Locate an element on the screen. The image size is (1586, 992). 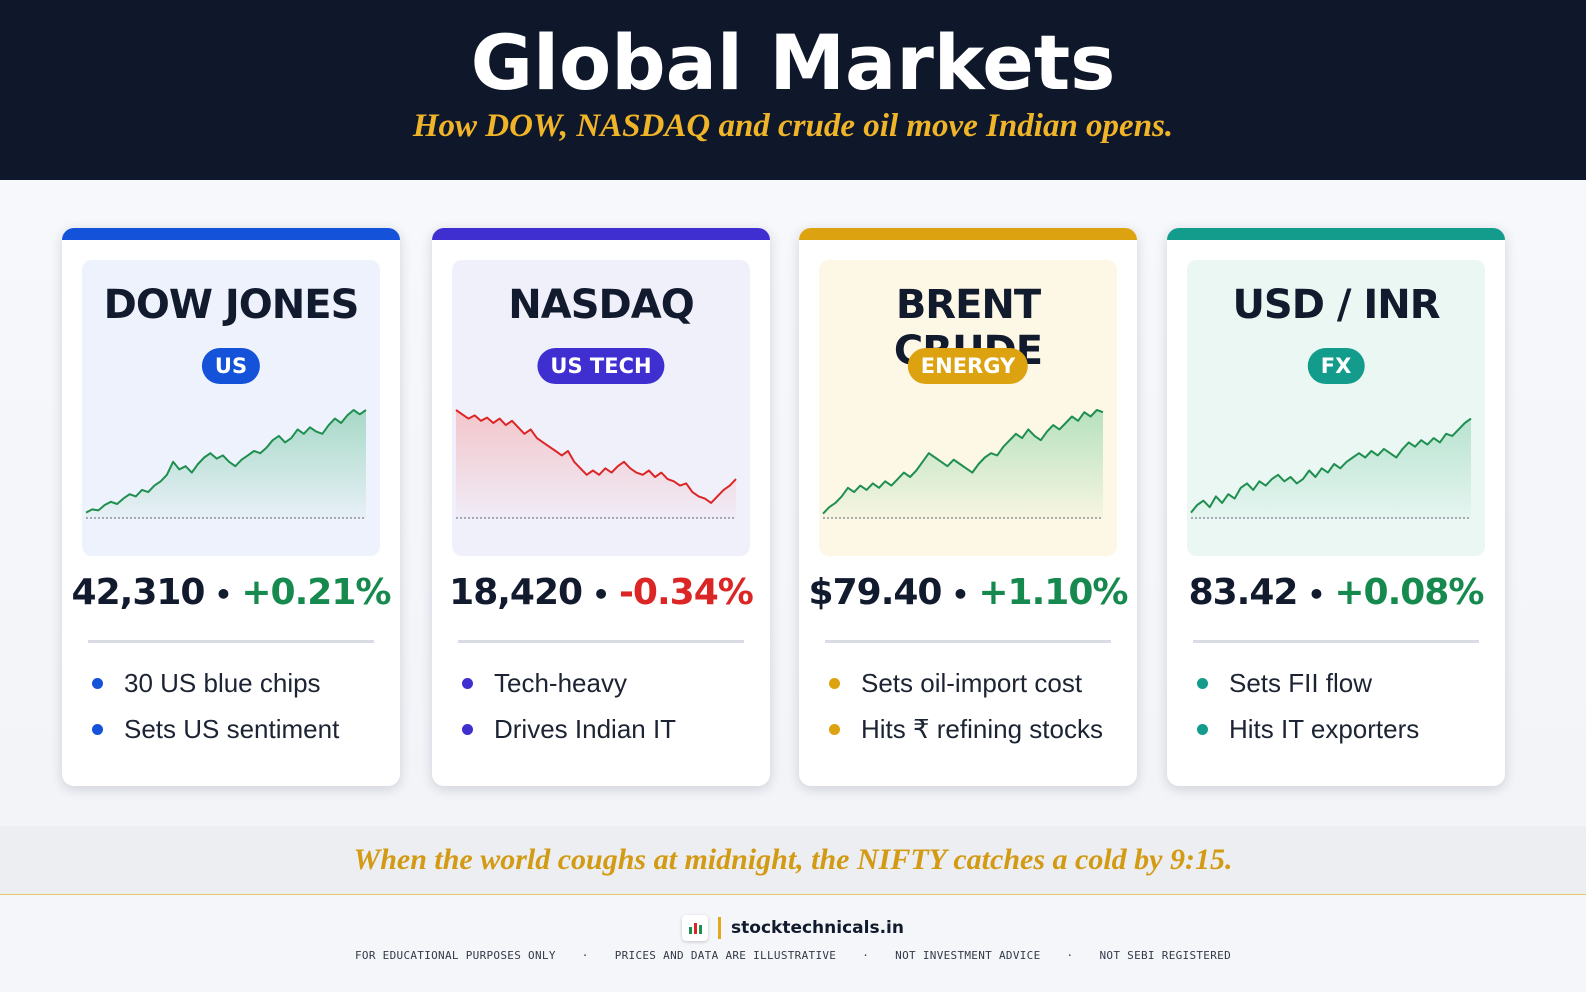
impact-item: Tech-heavy is located at coordinates (569, 683).